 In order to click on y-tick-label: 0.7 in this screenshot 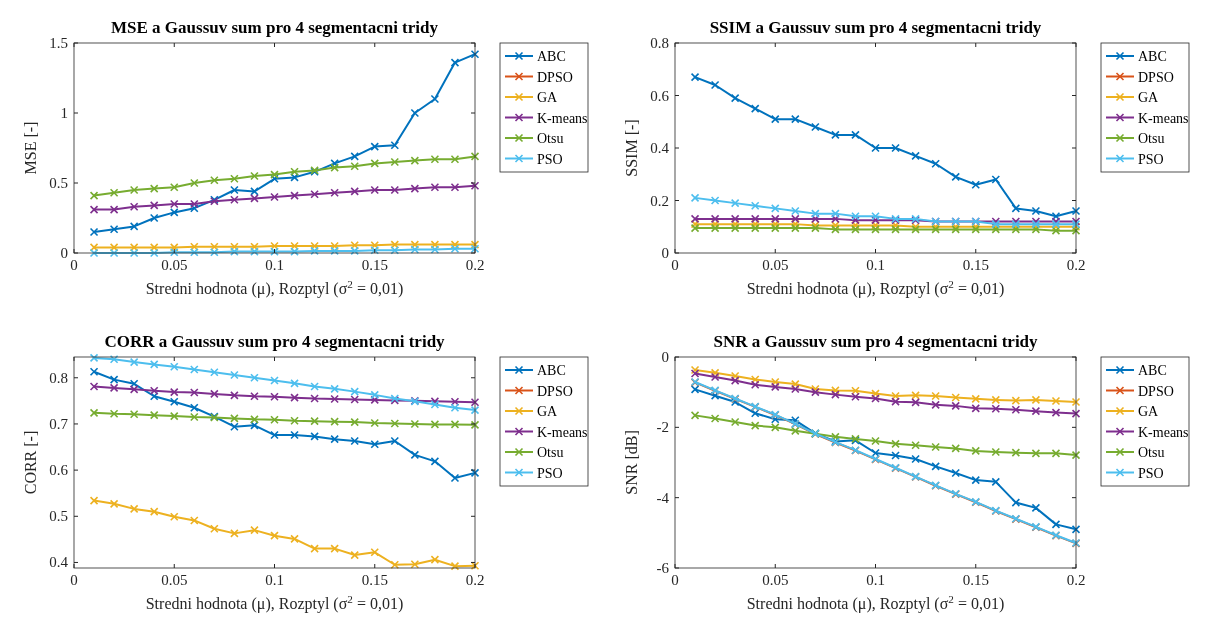, I will do `click(59, 423)`.